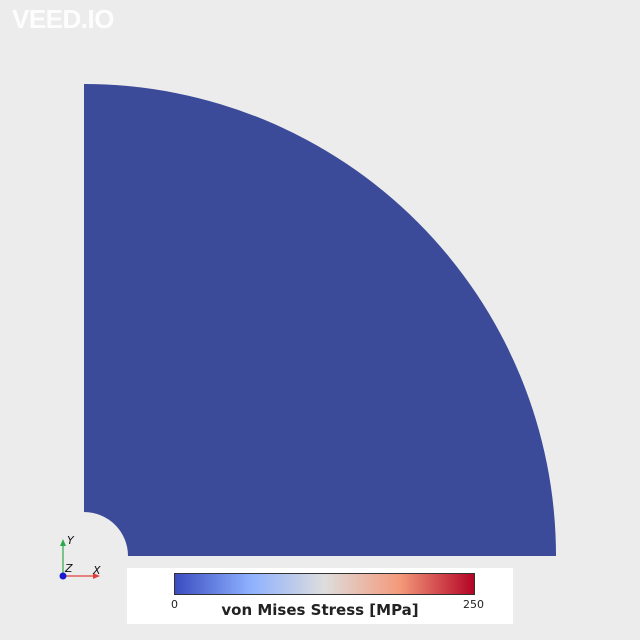 This screenshot has width=640, height=640. What do you see at coordinates (320, 610) in the screenshot?
I see `legend-title: von Mises Stress [MPa]` at bounding box center [320, 610].